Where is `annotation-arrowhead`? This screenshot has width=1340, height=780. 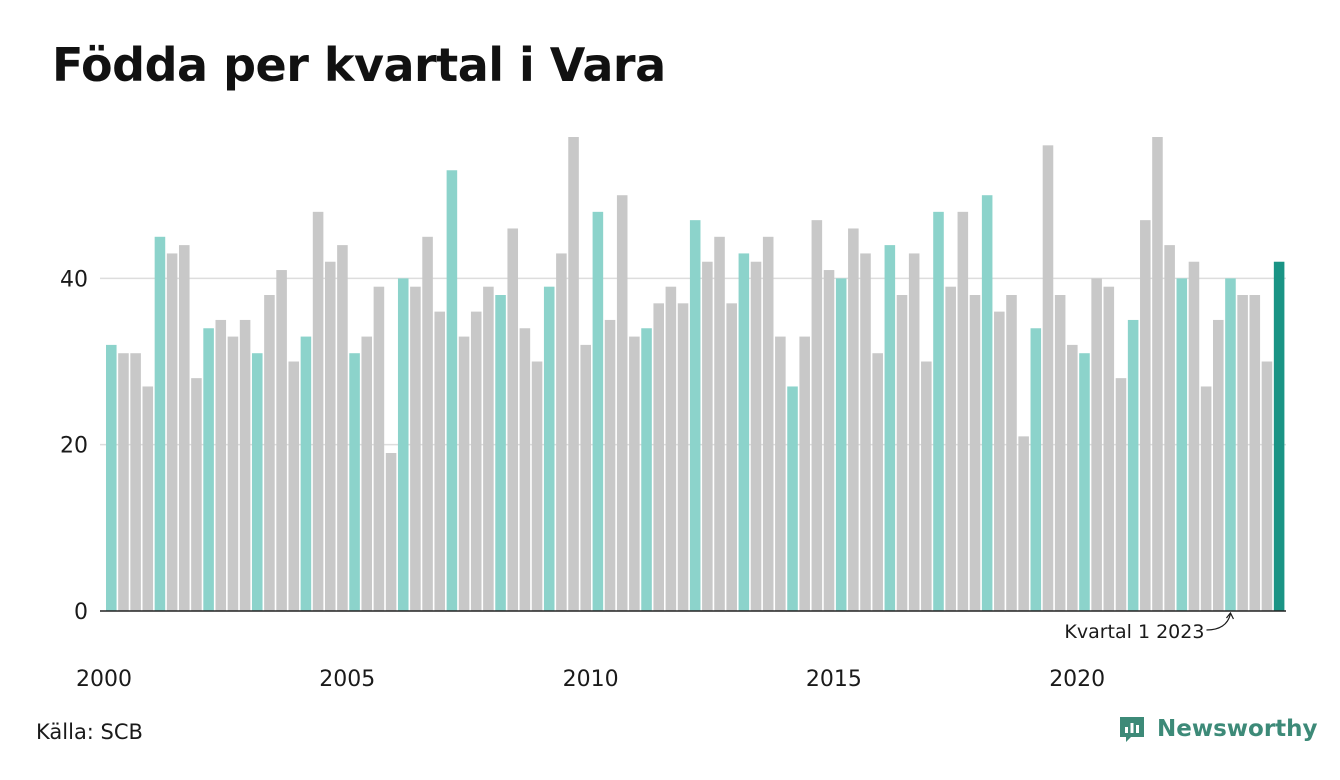 annotation-arrowhead is located at coordinates (1229, 615).